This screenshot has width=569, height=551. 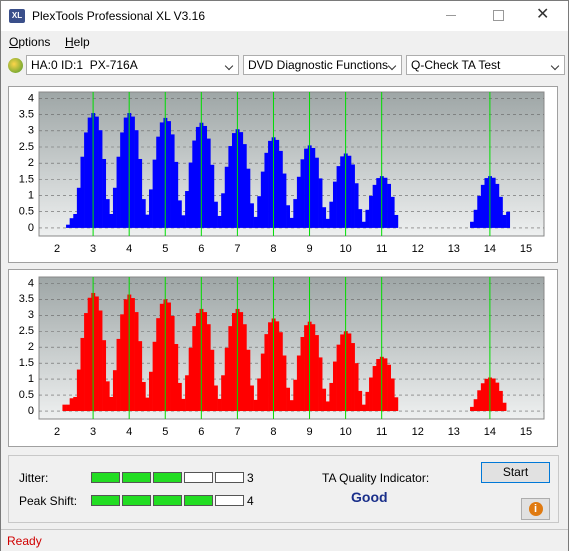 What do you see at coordinates (309, 249) in the screenshot?
I see `x-tick-label: 9` at bounding box center [309, 249].